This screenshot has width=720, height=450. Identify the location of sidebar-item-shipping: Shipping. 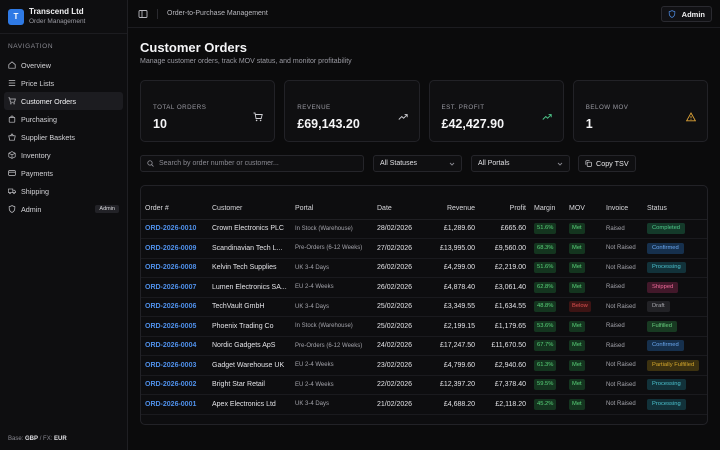
(63, 191).